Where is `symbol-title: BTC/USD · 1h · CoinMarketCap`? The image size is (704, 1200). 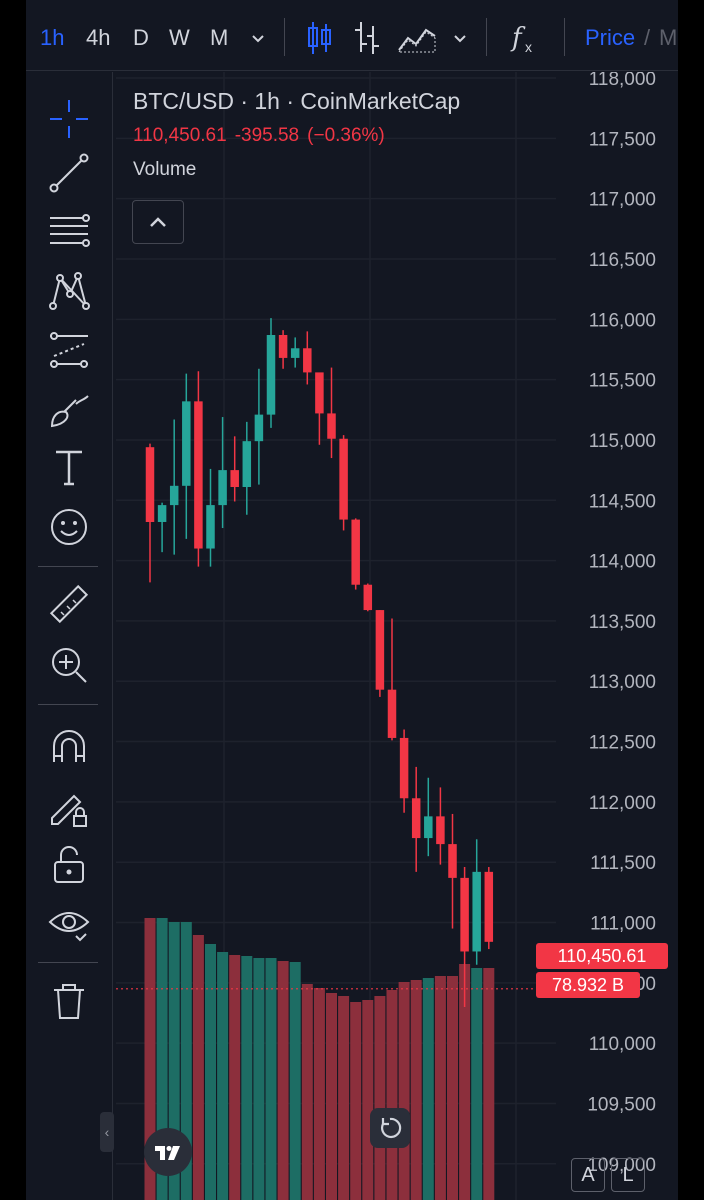 symbol-title: BTC/USD · 1h · CoinMarketCap is located at coordinates (297, 101).